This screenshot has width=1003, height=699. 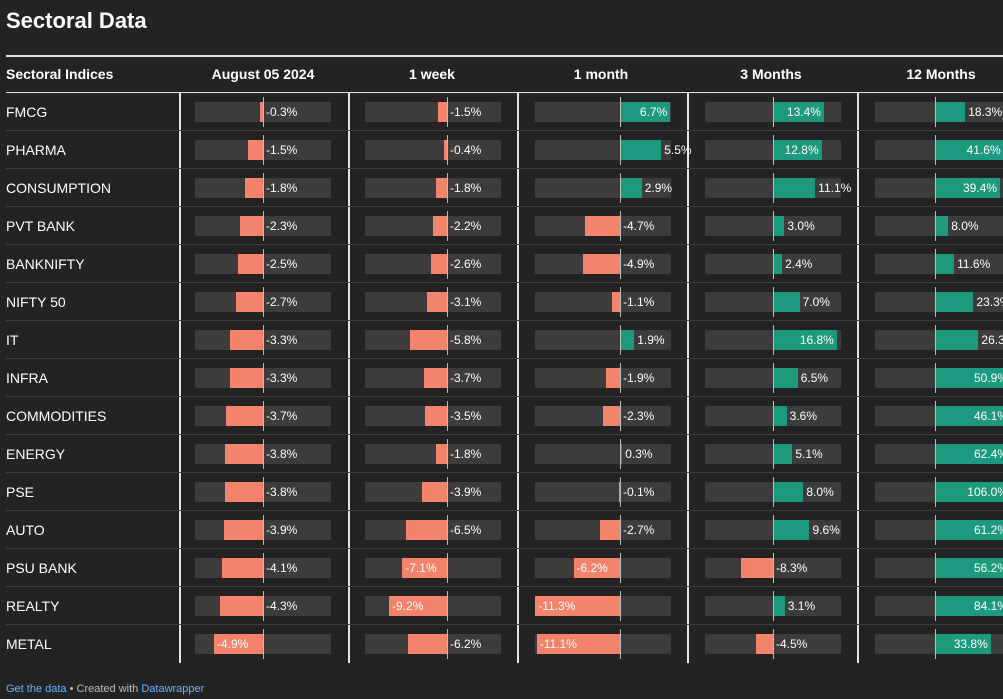 I want to click on row-label: PSE, so click(x=20, y=492).